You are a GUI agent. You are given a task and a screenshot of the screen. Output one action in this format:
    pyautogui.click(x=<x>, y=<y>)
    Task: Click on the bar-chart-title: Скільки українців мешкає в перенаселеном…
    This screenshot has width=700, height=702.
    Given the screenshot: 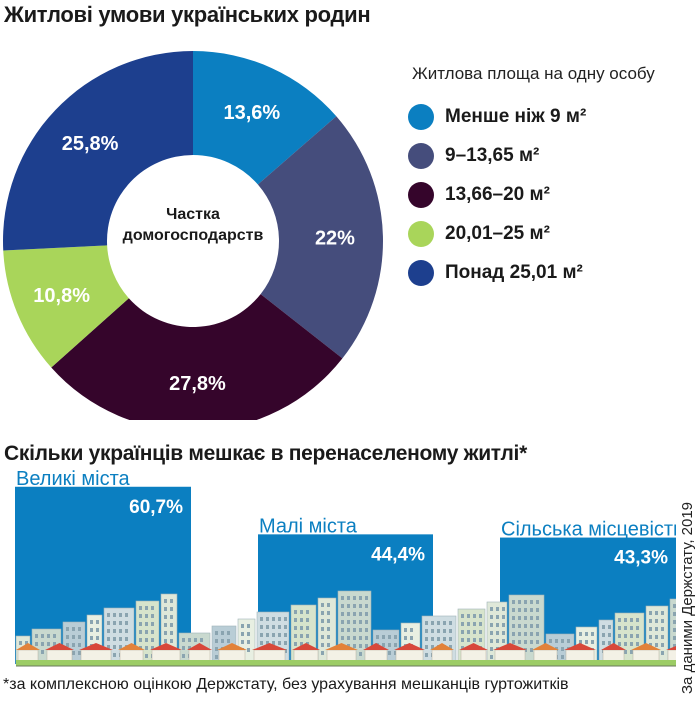 What is the action you would take?
    pyautogui.click(x=265, y=453)
    